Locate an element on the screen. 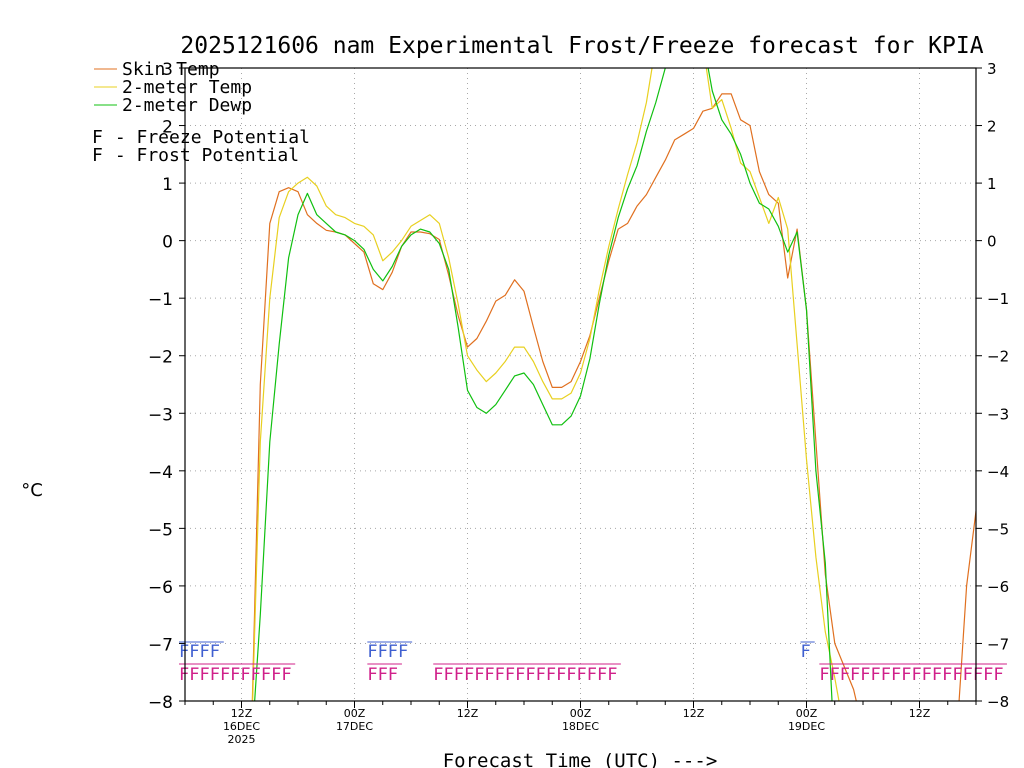 The height and width of the screenshot is (768, 1024). y-tick-label-right: −1 is located at coordinates (998, 299).